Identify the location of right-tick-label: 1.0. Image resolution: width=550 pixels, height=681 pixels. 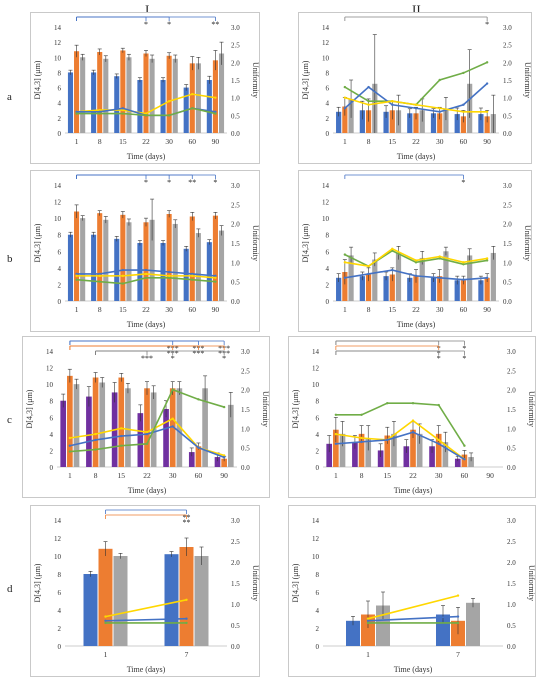
(511, 429).